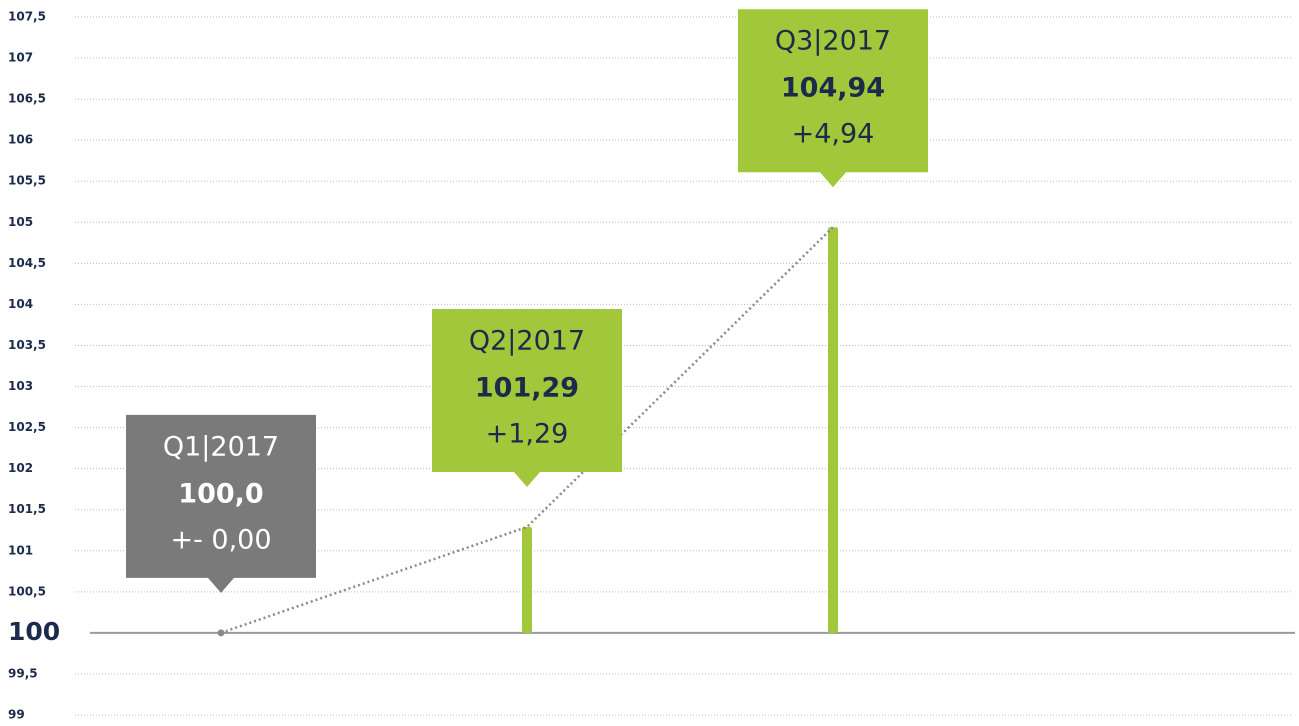 This screenshot has width=1299, height=726. I want to click on y-tick-label: 103,5, so click(27, 345).